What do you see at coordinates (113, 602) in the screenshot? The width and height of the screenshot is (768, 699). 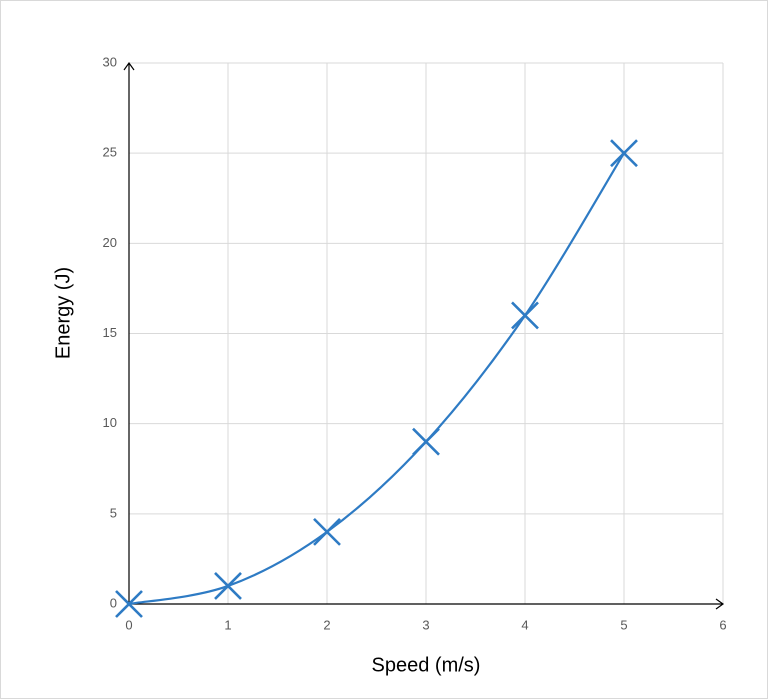 I see `y-tick-label: 0` at bounding box center [113, 602].